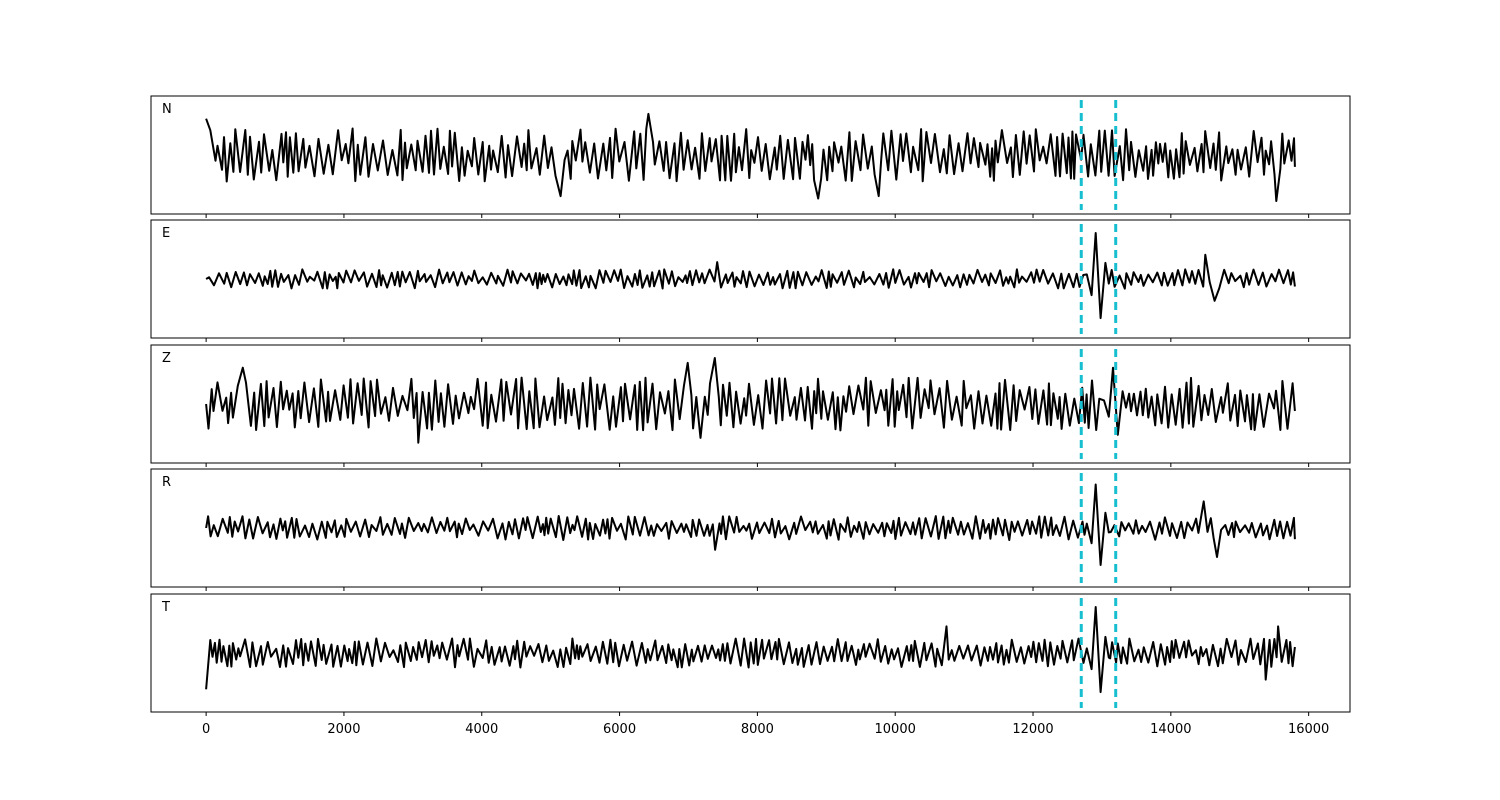  I want to click on panel-r: R, so click(750, 529).